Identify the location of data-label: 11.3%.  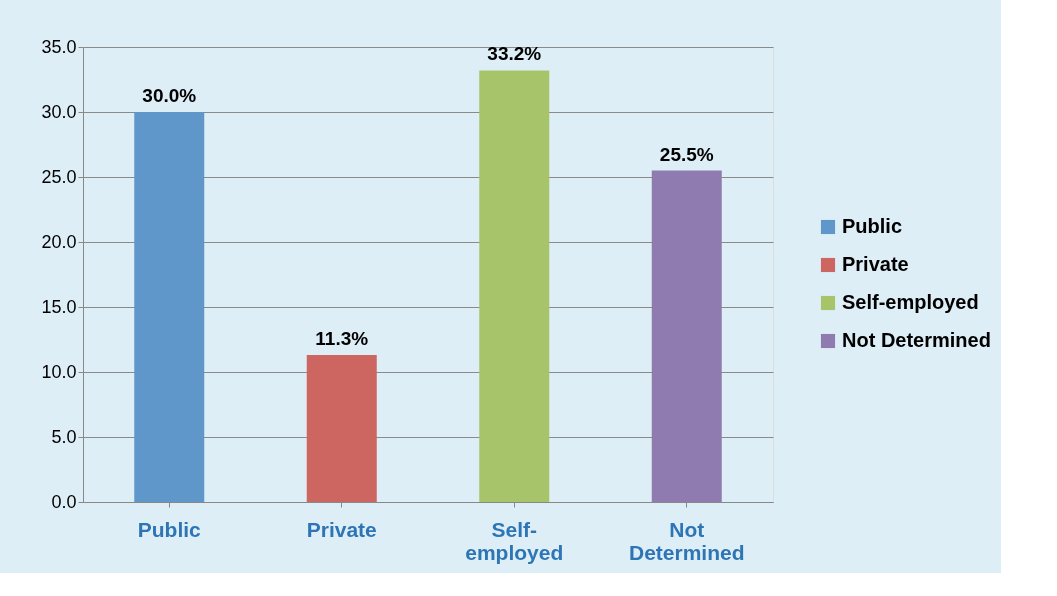
(342, 339).